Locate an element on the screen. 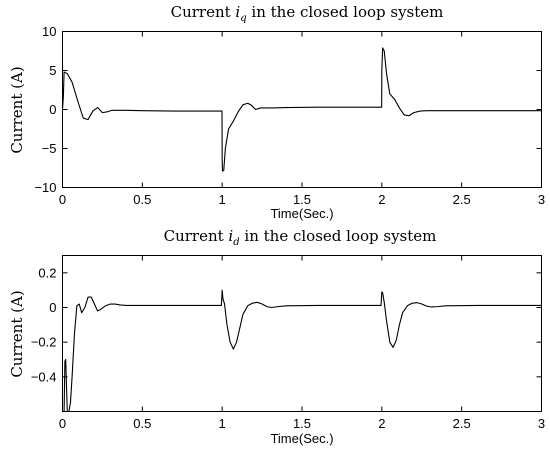 This screenshot has width=550, height=454. chart-iq-x-tick-label: 2.5 is located at coordinates (462, 199).